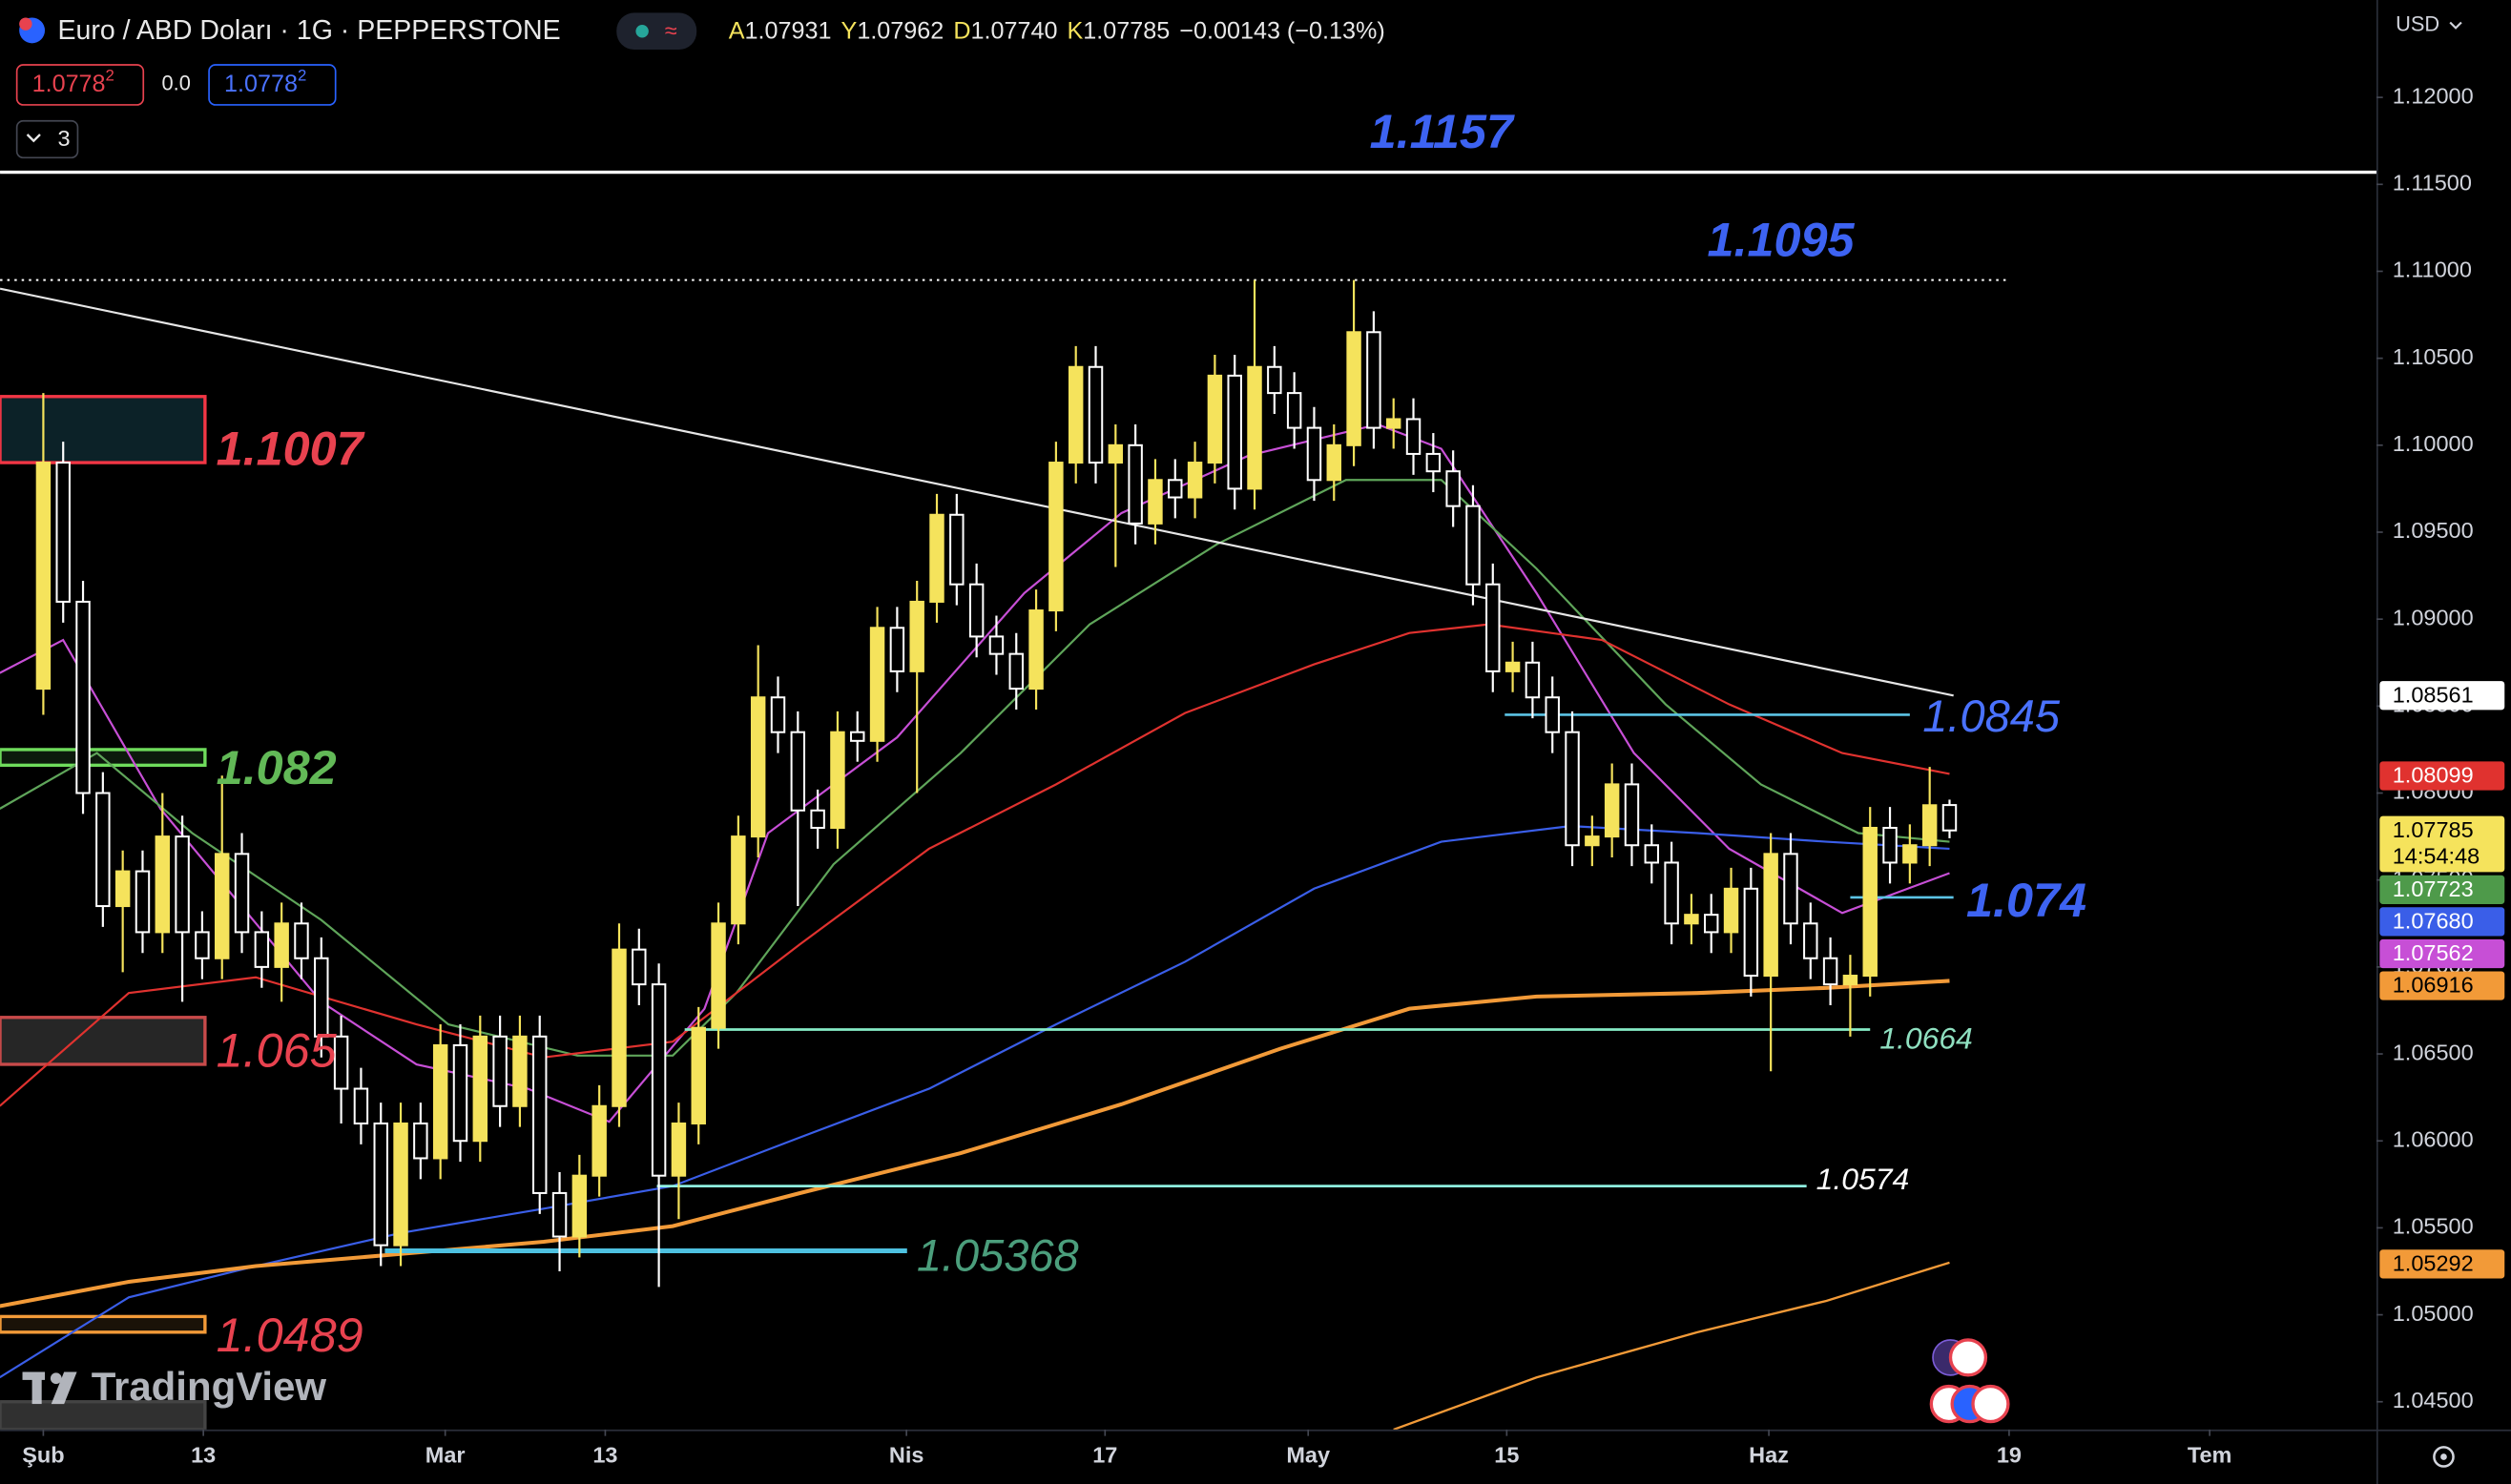 This screenshot has height=1484, width=2511. I want to click on sell-button, so click(80, 85).